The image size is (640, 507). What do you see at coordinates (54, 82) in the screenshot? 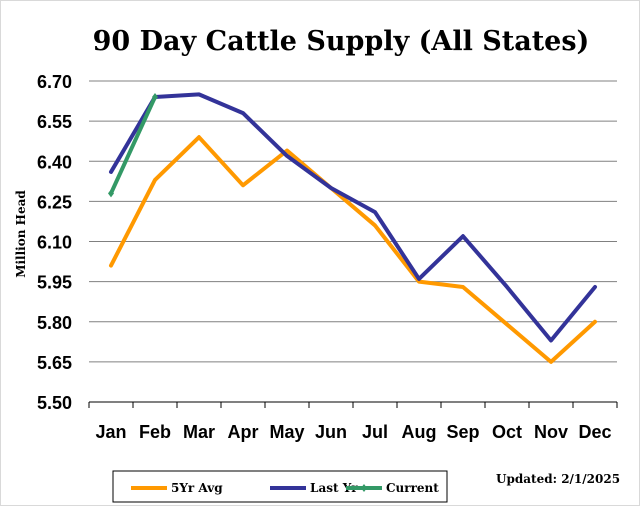
I see `y-tick-label: 6.70` at bounding box center [54, 82].